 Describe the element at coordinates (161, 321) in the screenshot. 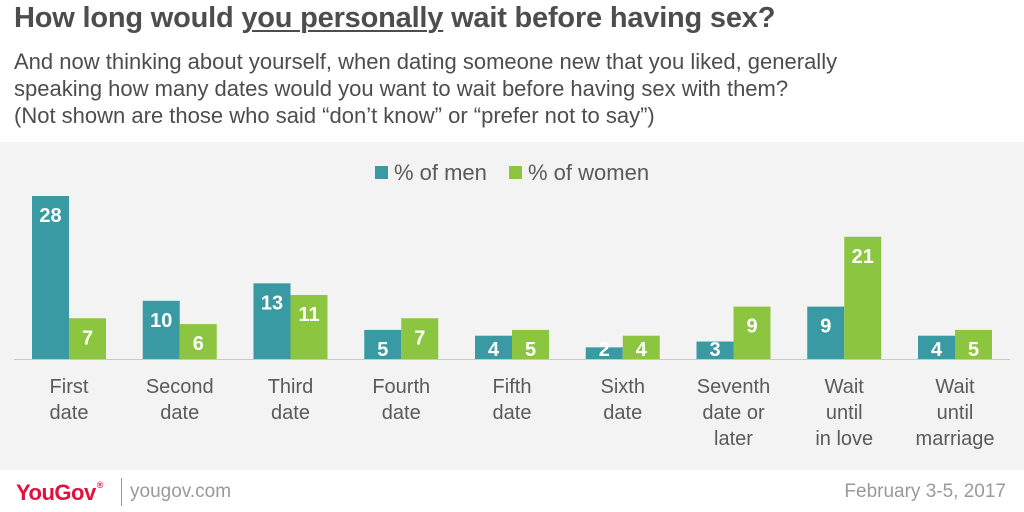

I see `data-label-men-1: 10` at that location.